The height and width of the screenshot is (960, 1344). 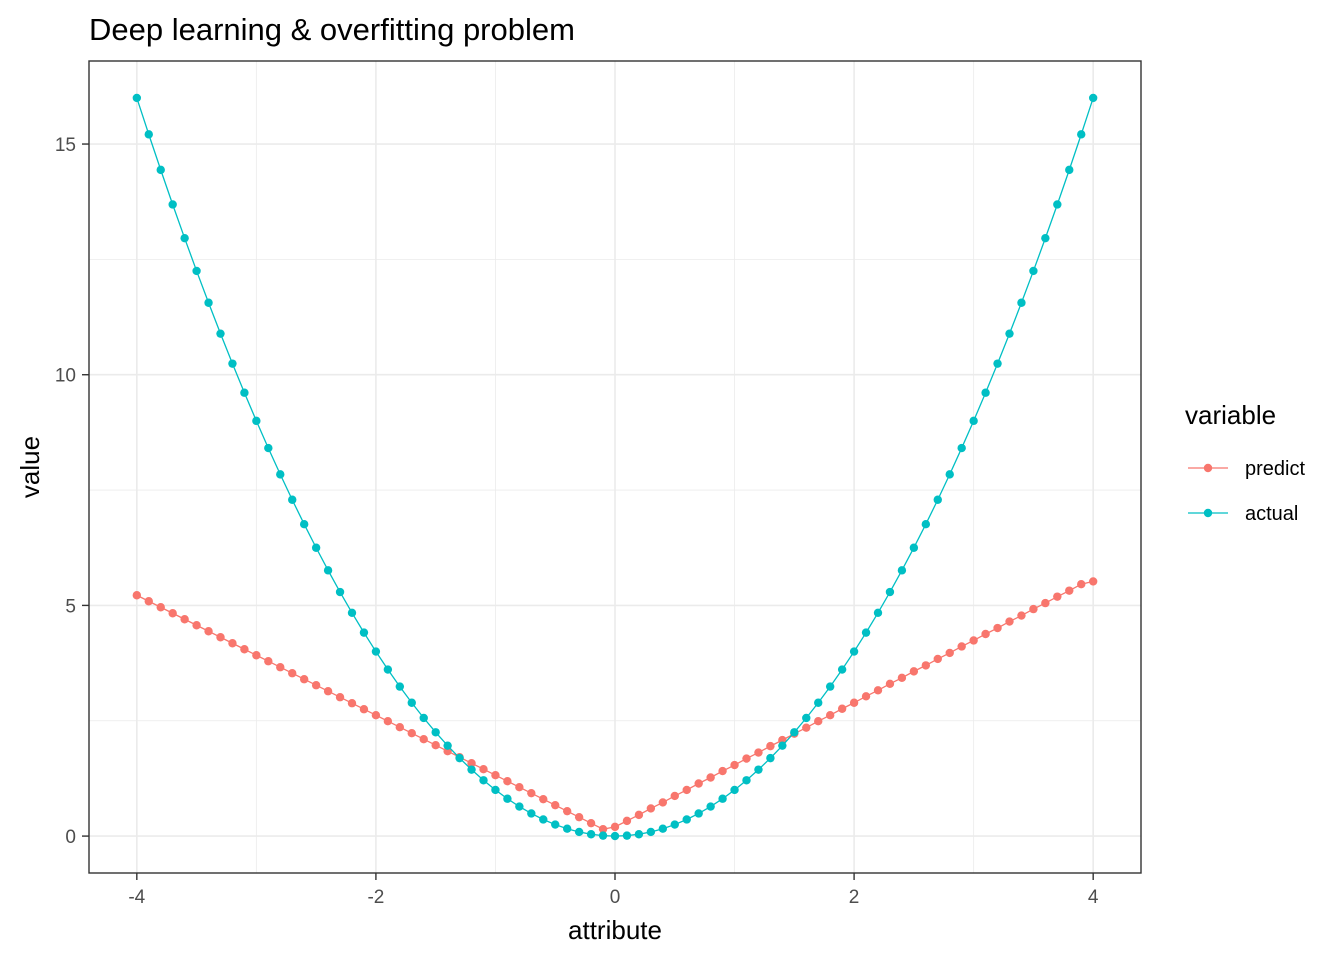 I want to click on legend-items: predict actual, so click(x=1246, y=491).